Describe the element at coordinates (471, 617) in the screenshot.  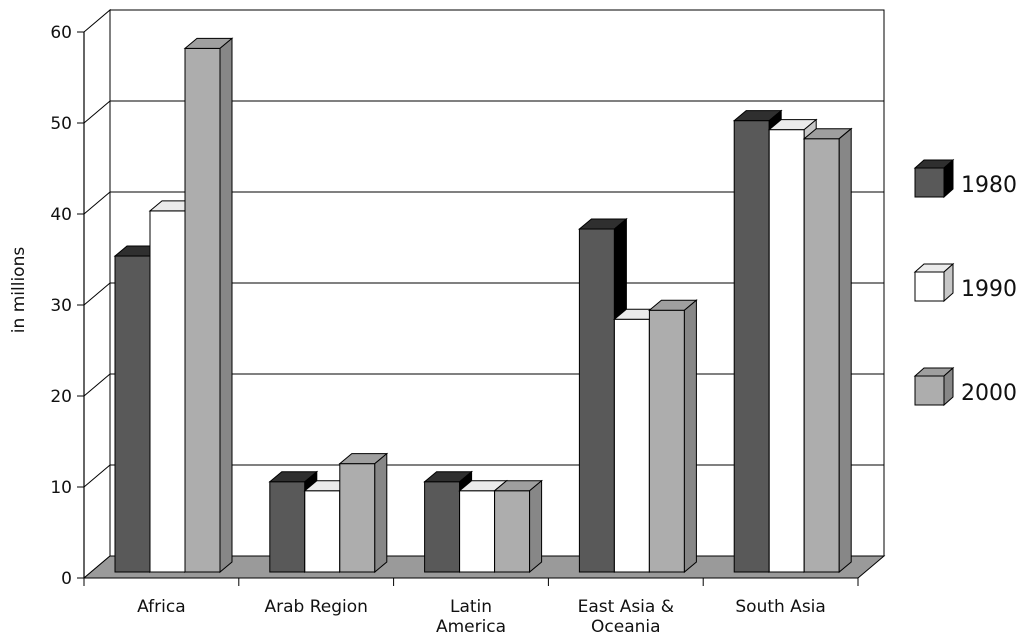
I see `category-label: Latin America` at that location.